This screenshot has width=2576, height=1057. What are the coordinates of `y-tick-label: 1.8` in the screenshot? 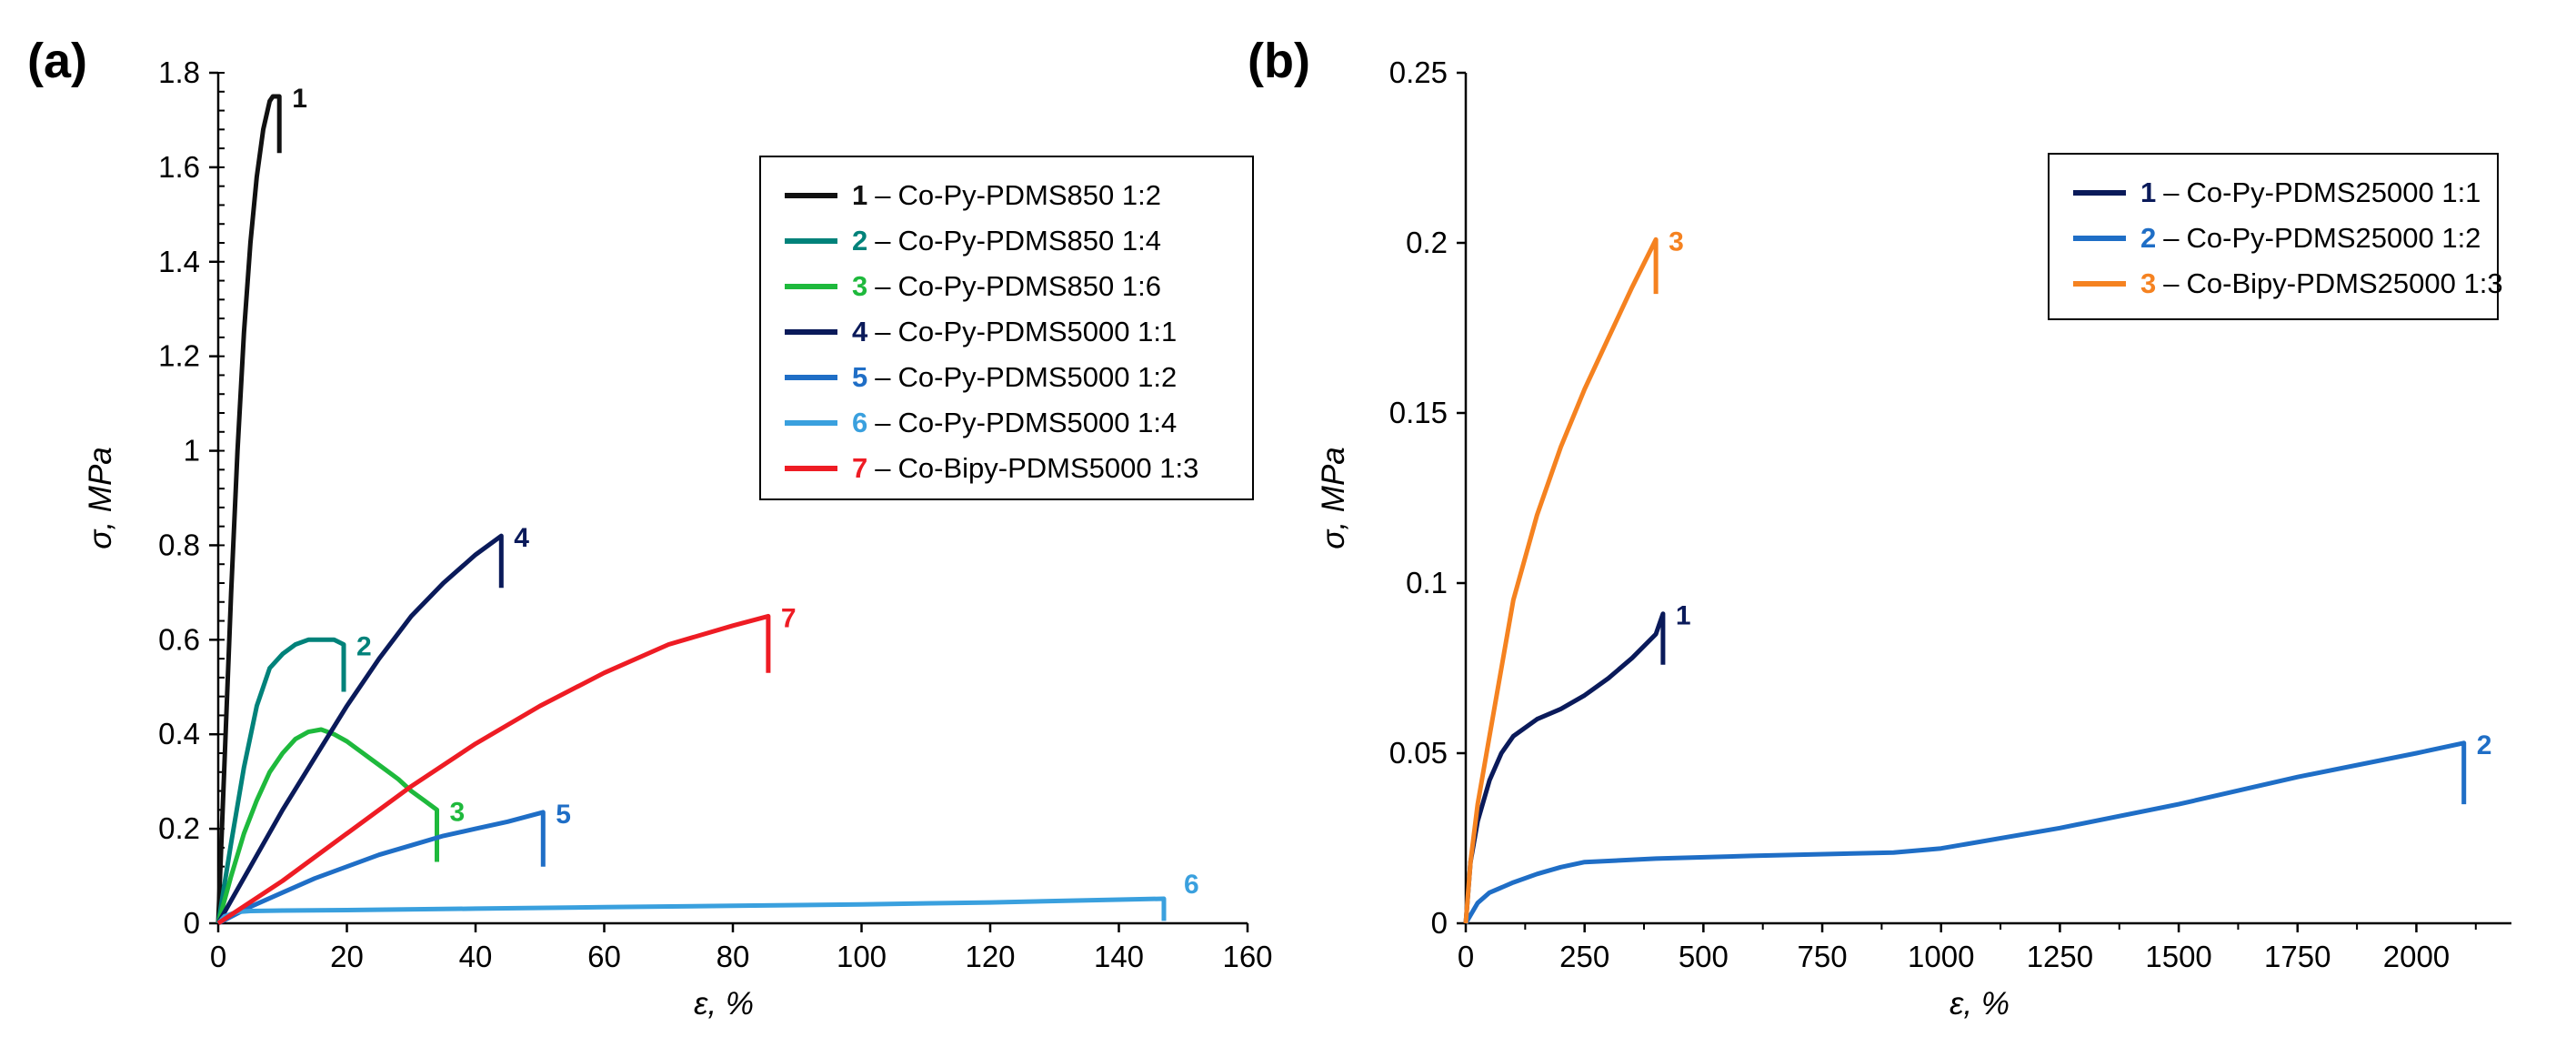 It's located at (179, 72).